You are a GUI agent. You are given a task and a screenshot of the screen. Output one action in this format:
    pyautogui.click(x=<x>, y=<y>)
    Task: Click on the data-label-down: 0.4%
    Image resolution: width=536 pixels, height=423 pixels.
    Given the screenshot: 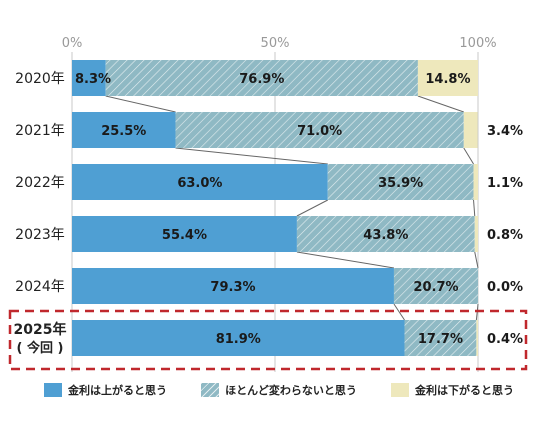 What is the action you would take?
    pyautogui.click(x=505, y=339)
    